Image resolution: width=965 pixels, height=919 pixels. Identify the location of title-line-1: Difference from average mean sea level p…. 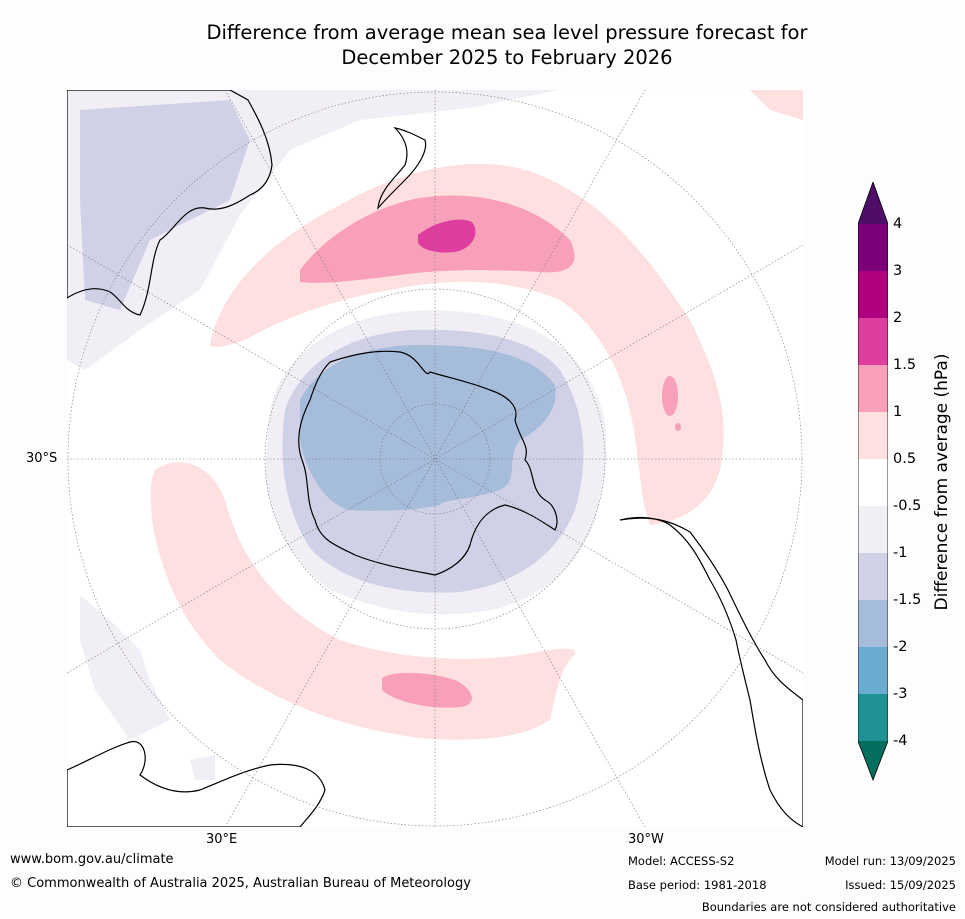
(507, 32).